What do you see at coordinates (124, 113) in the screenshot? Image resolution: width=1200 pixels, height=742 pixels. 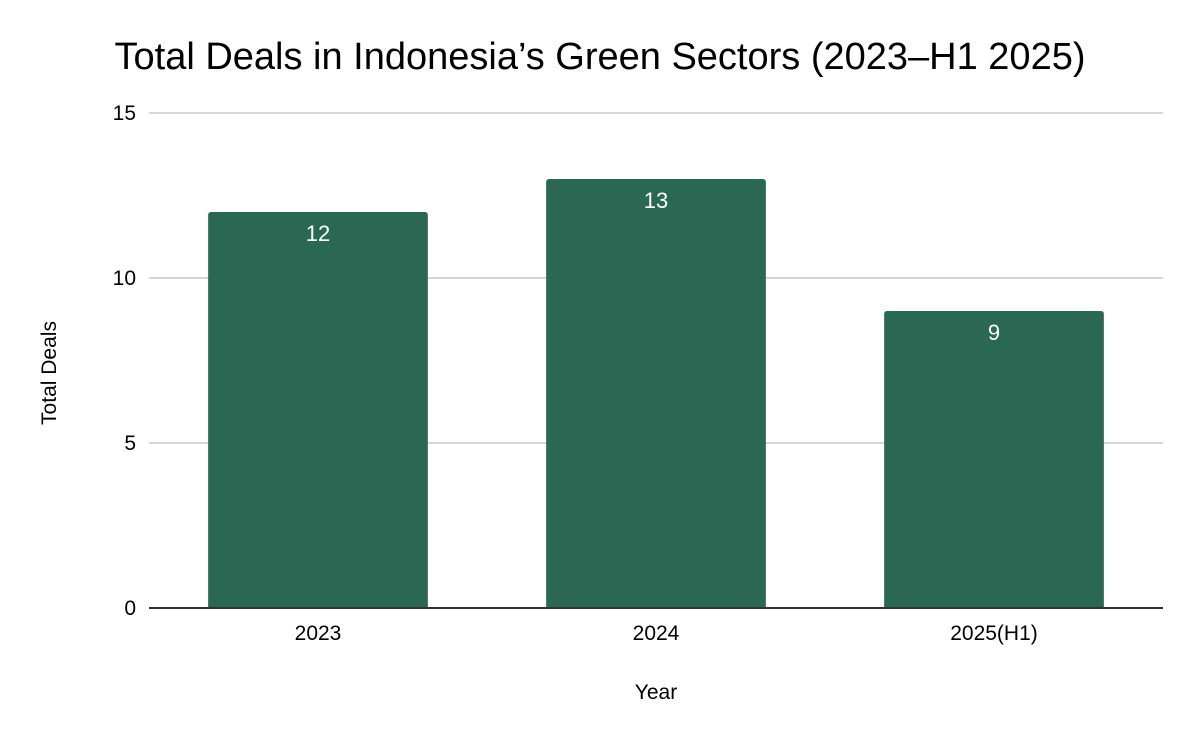 I see `y-tick-label: 15` at bounding box center [124, 113].